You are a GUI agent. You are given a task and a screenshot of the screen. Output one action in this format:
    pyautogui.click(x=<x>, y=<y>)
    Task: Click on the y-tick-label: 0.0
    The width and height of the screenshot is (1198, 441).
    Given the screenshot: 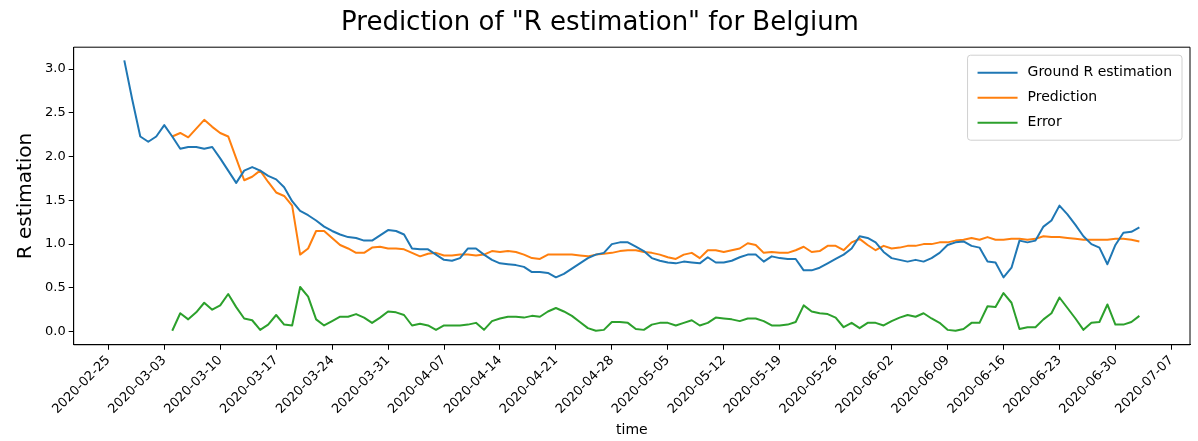 What is the action you would take?
    pyautogui.click(x=55, y=330)
    